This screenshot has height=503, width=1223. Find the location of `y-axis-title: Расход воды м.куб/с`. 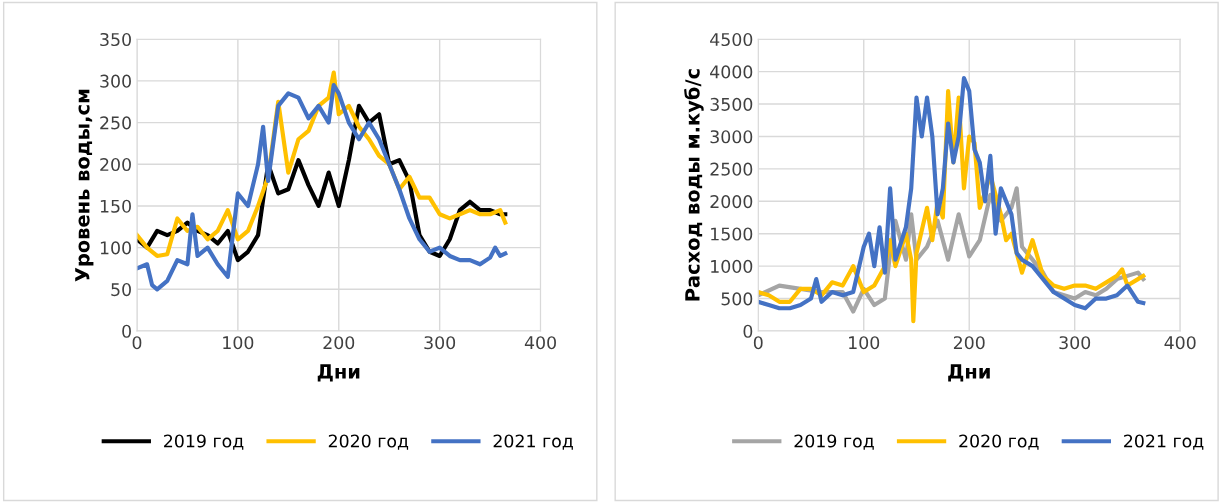

y-axis-title: Расход воды м.куб/с is located at coordinates (694, 185).